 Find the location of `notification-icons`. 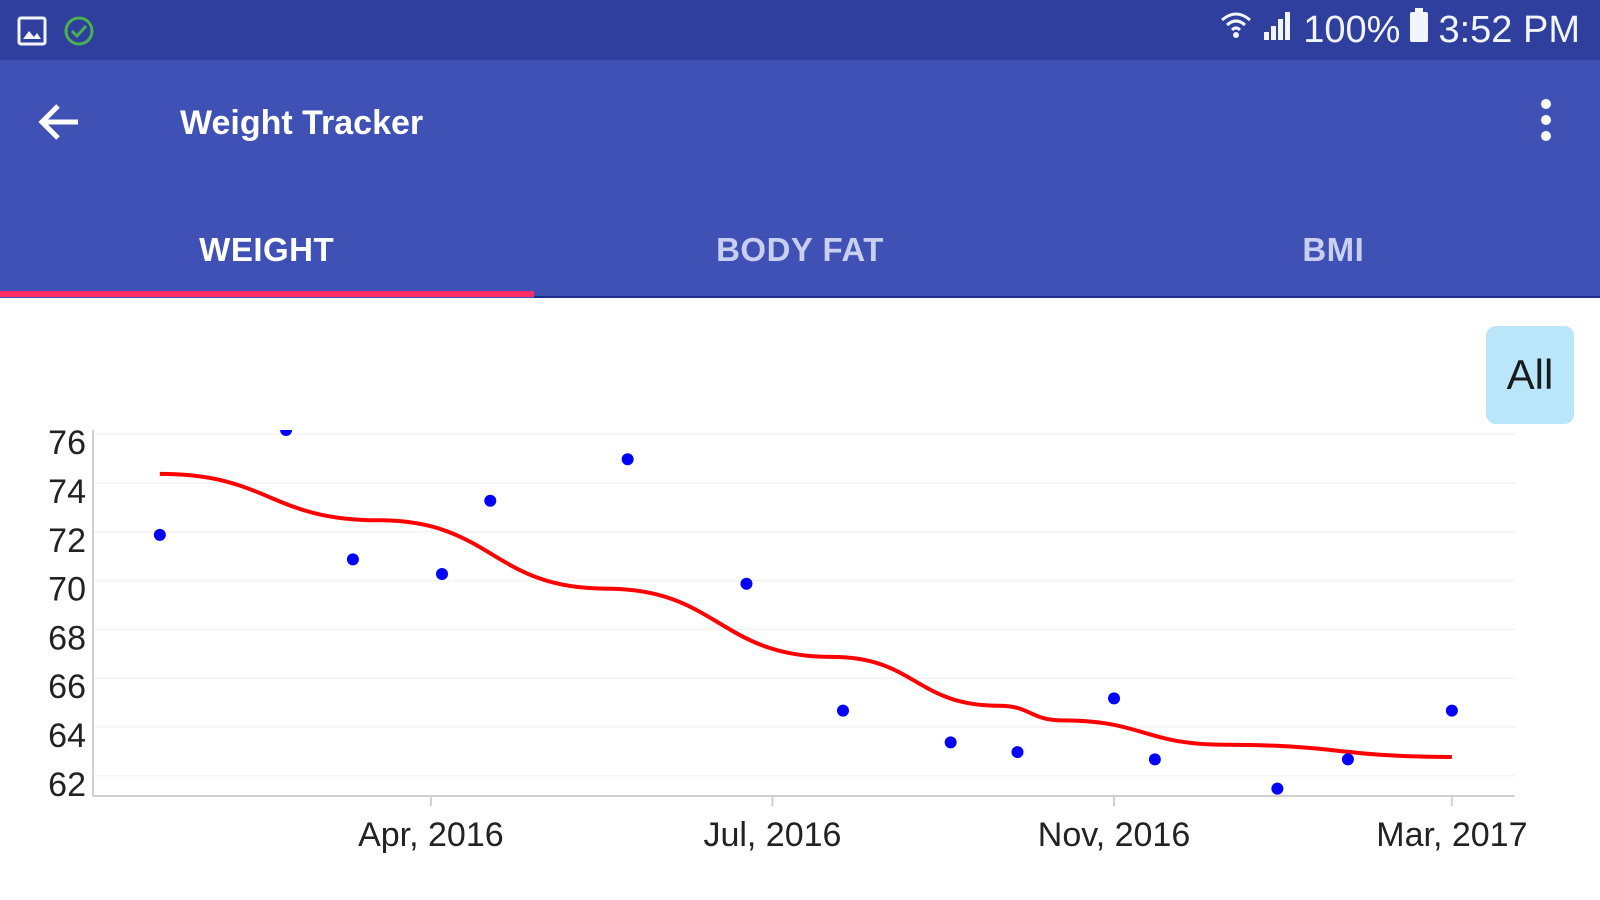

notification-icons is located at coordinates (56, 33).